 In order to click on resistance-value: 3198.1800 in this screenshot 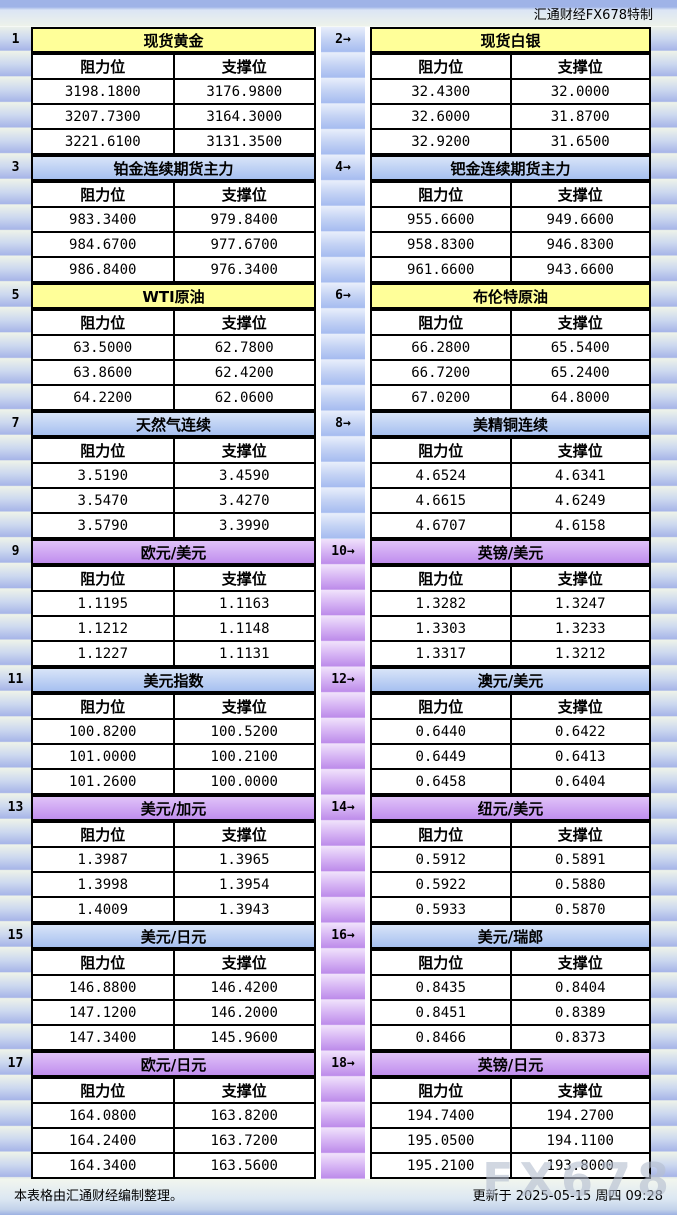, I will do `click(102, 91)`.